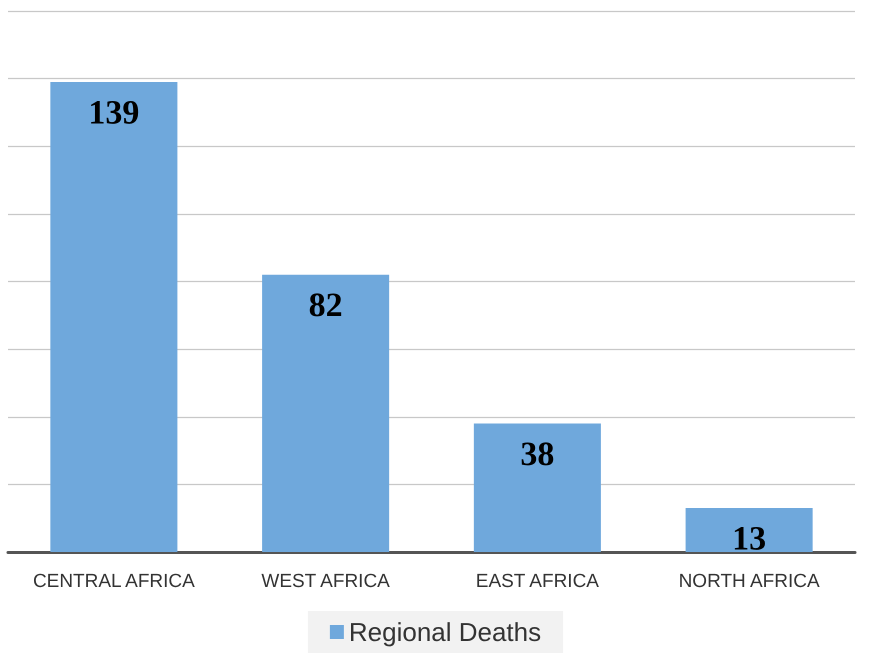  I want to click on legend-label: Regional Deaths, so click(445, 632).